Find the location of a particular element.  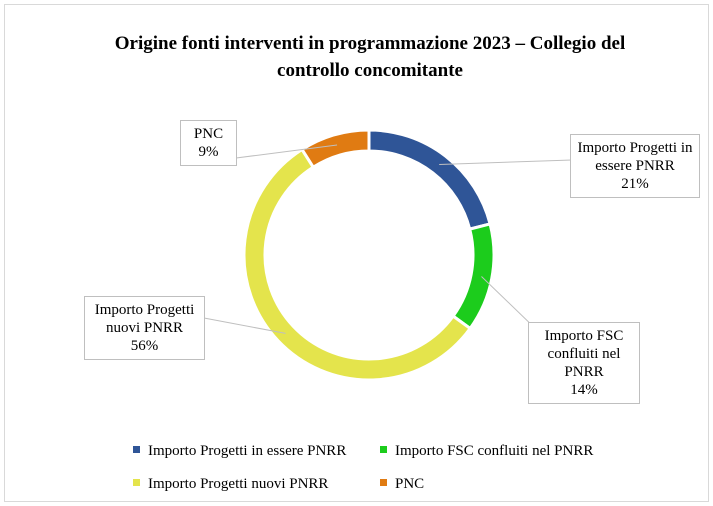

data-label-name: Importo FSC confluiti nel PNRR is located at coordinates (584, 354).